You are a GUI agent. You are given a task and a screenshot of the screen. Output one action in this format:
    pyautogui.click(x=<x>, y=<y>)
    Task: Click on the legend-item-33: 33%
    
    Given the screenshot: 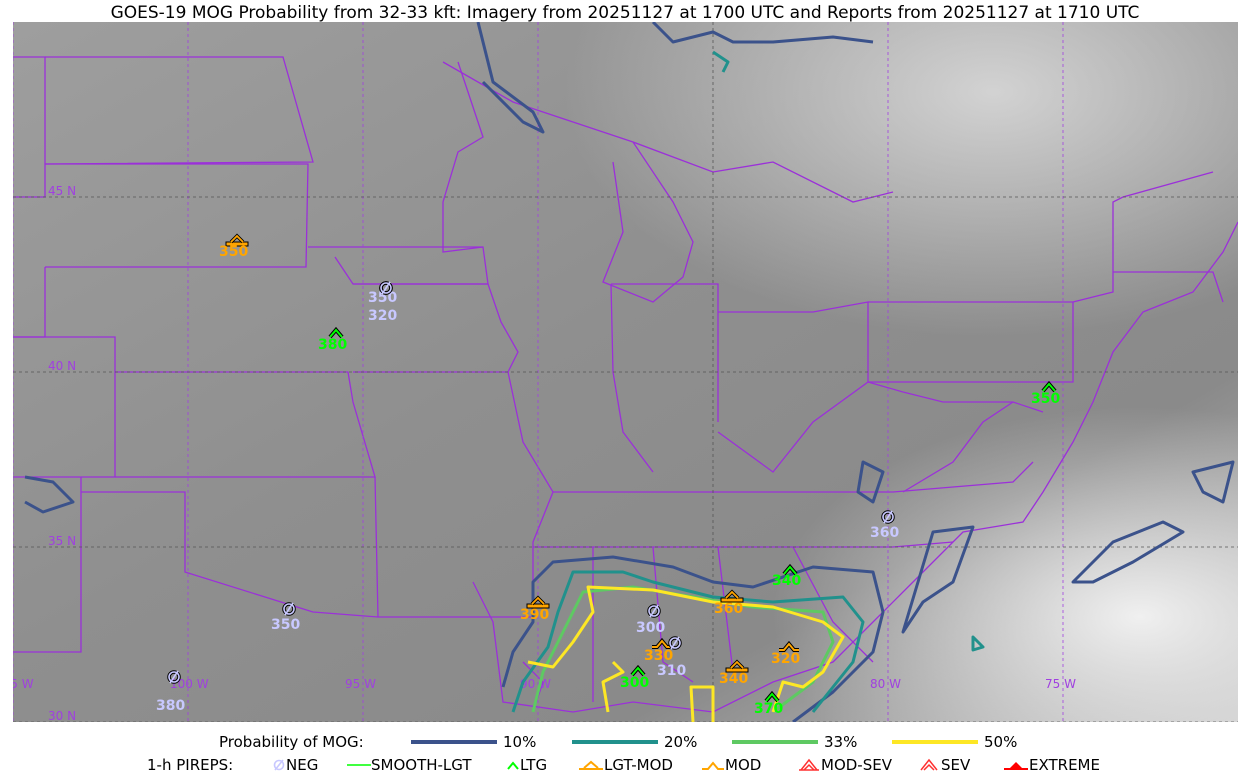 What is the action you would take?
    pyautogui.click(x=794, y=742)
    